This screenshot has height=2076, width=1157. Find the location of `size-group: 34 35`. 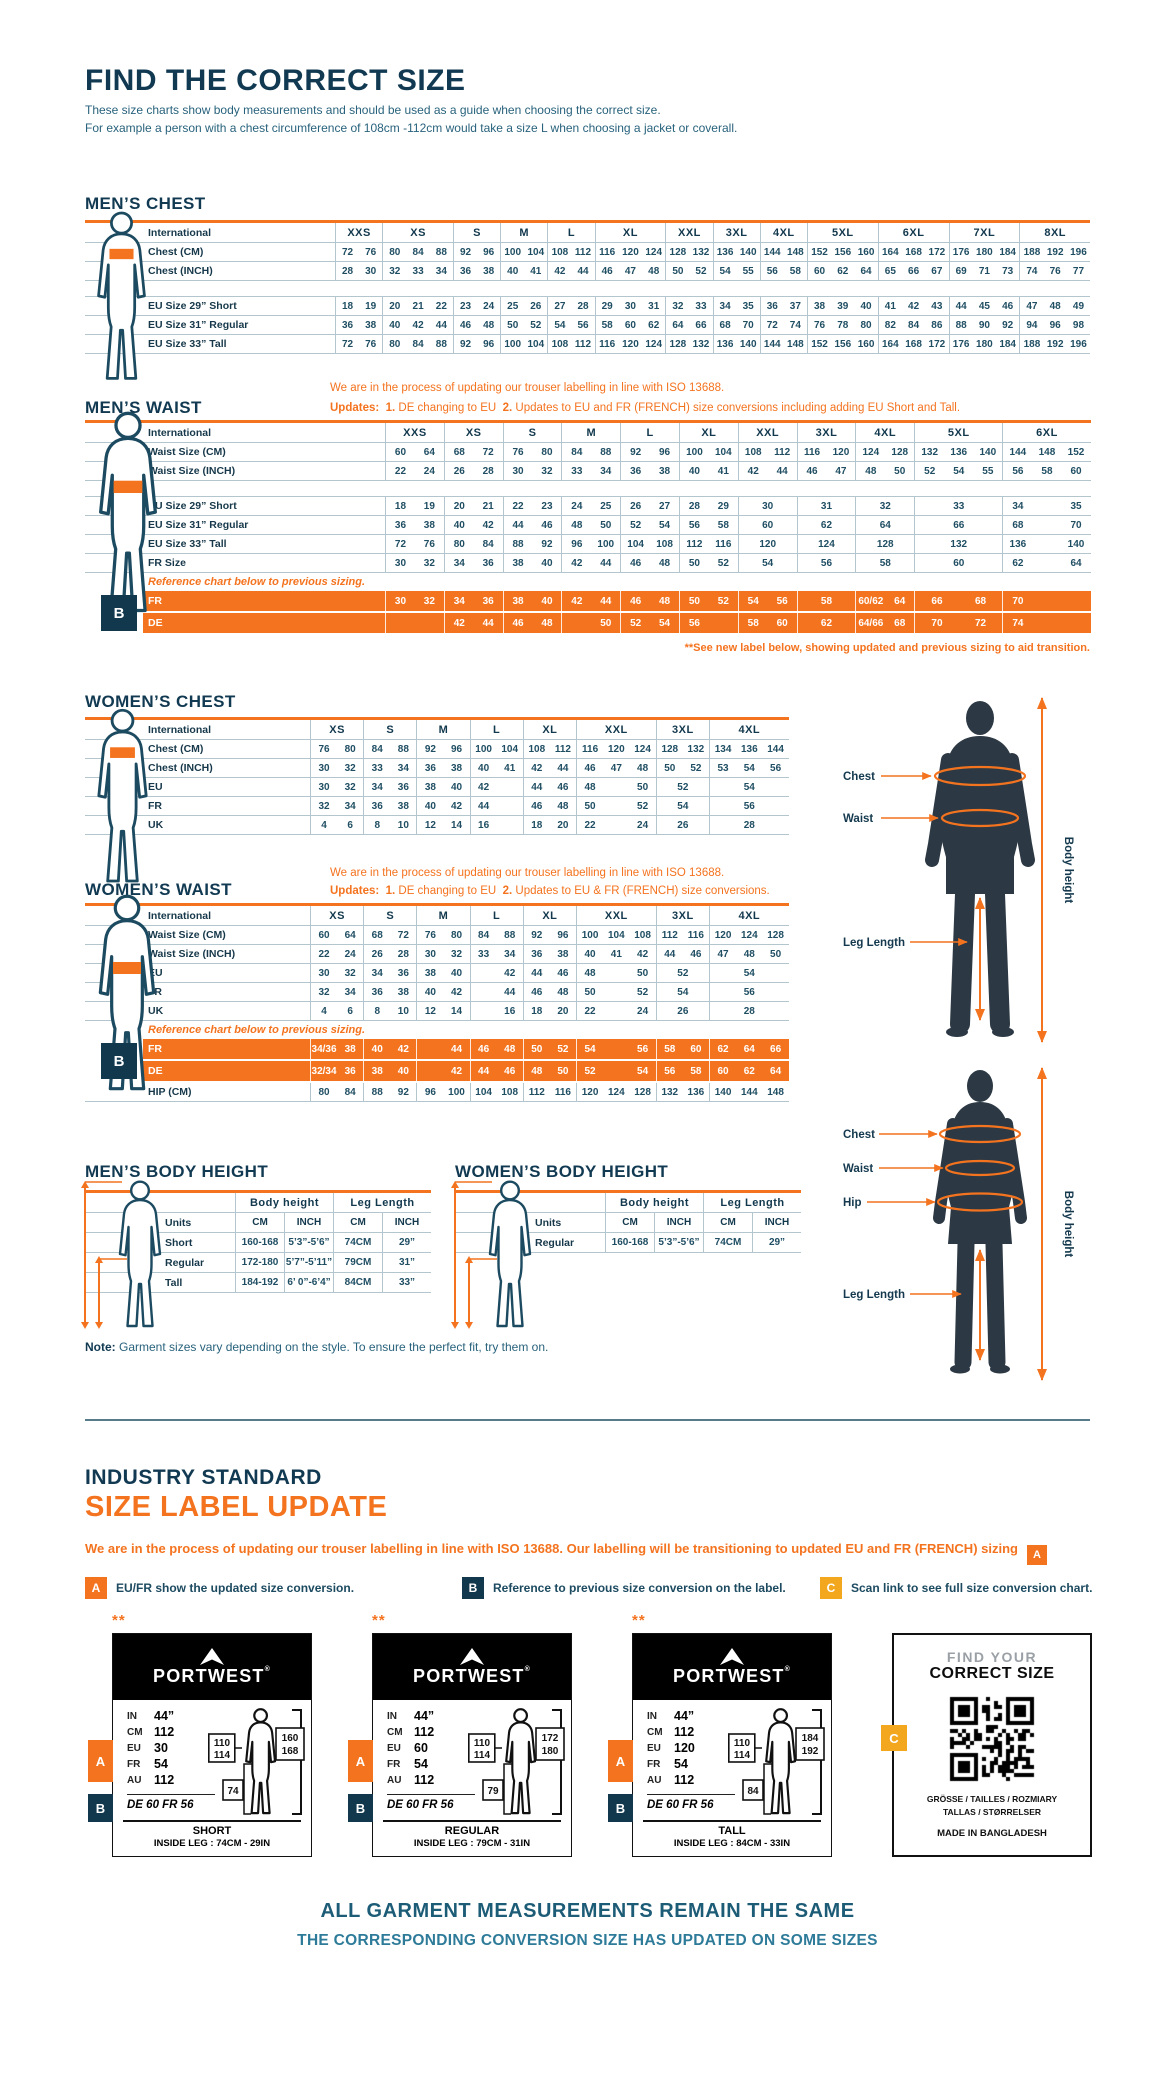

size-group: 34 35 is located at coordinates (1046, 506).